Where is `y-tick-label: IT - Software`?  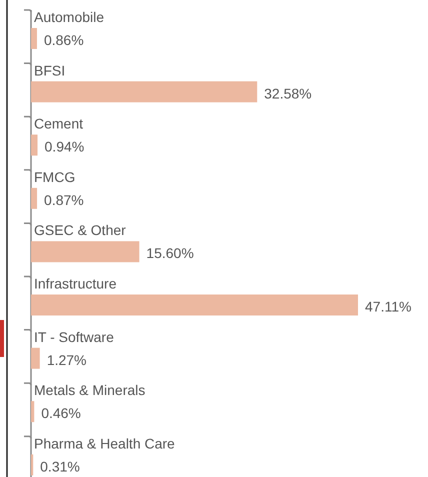
y-tick-label: IT - Software is located at coordinates (74, 336).